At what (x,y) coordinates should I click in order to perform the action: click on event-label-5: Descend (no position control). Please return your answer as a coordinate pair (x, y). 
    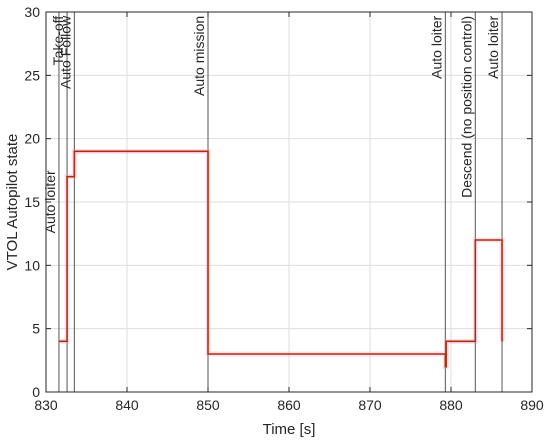
    Looking at the image, I should click on (466, 107).